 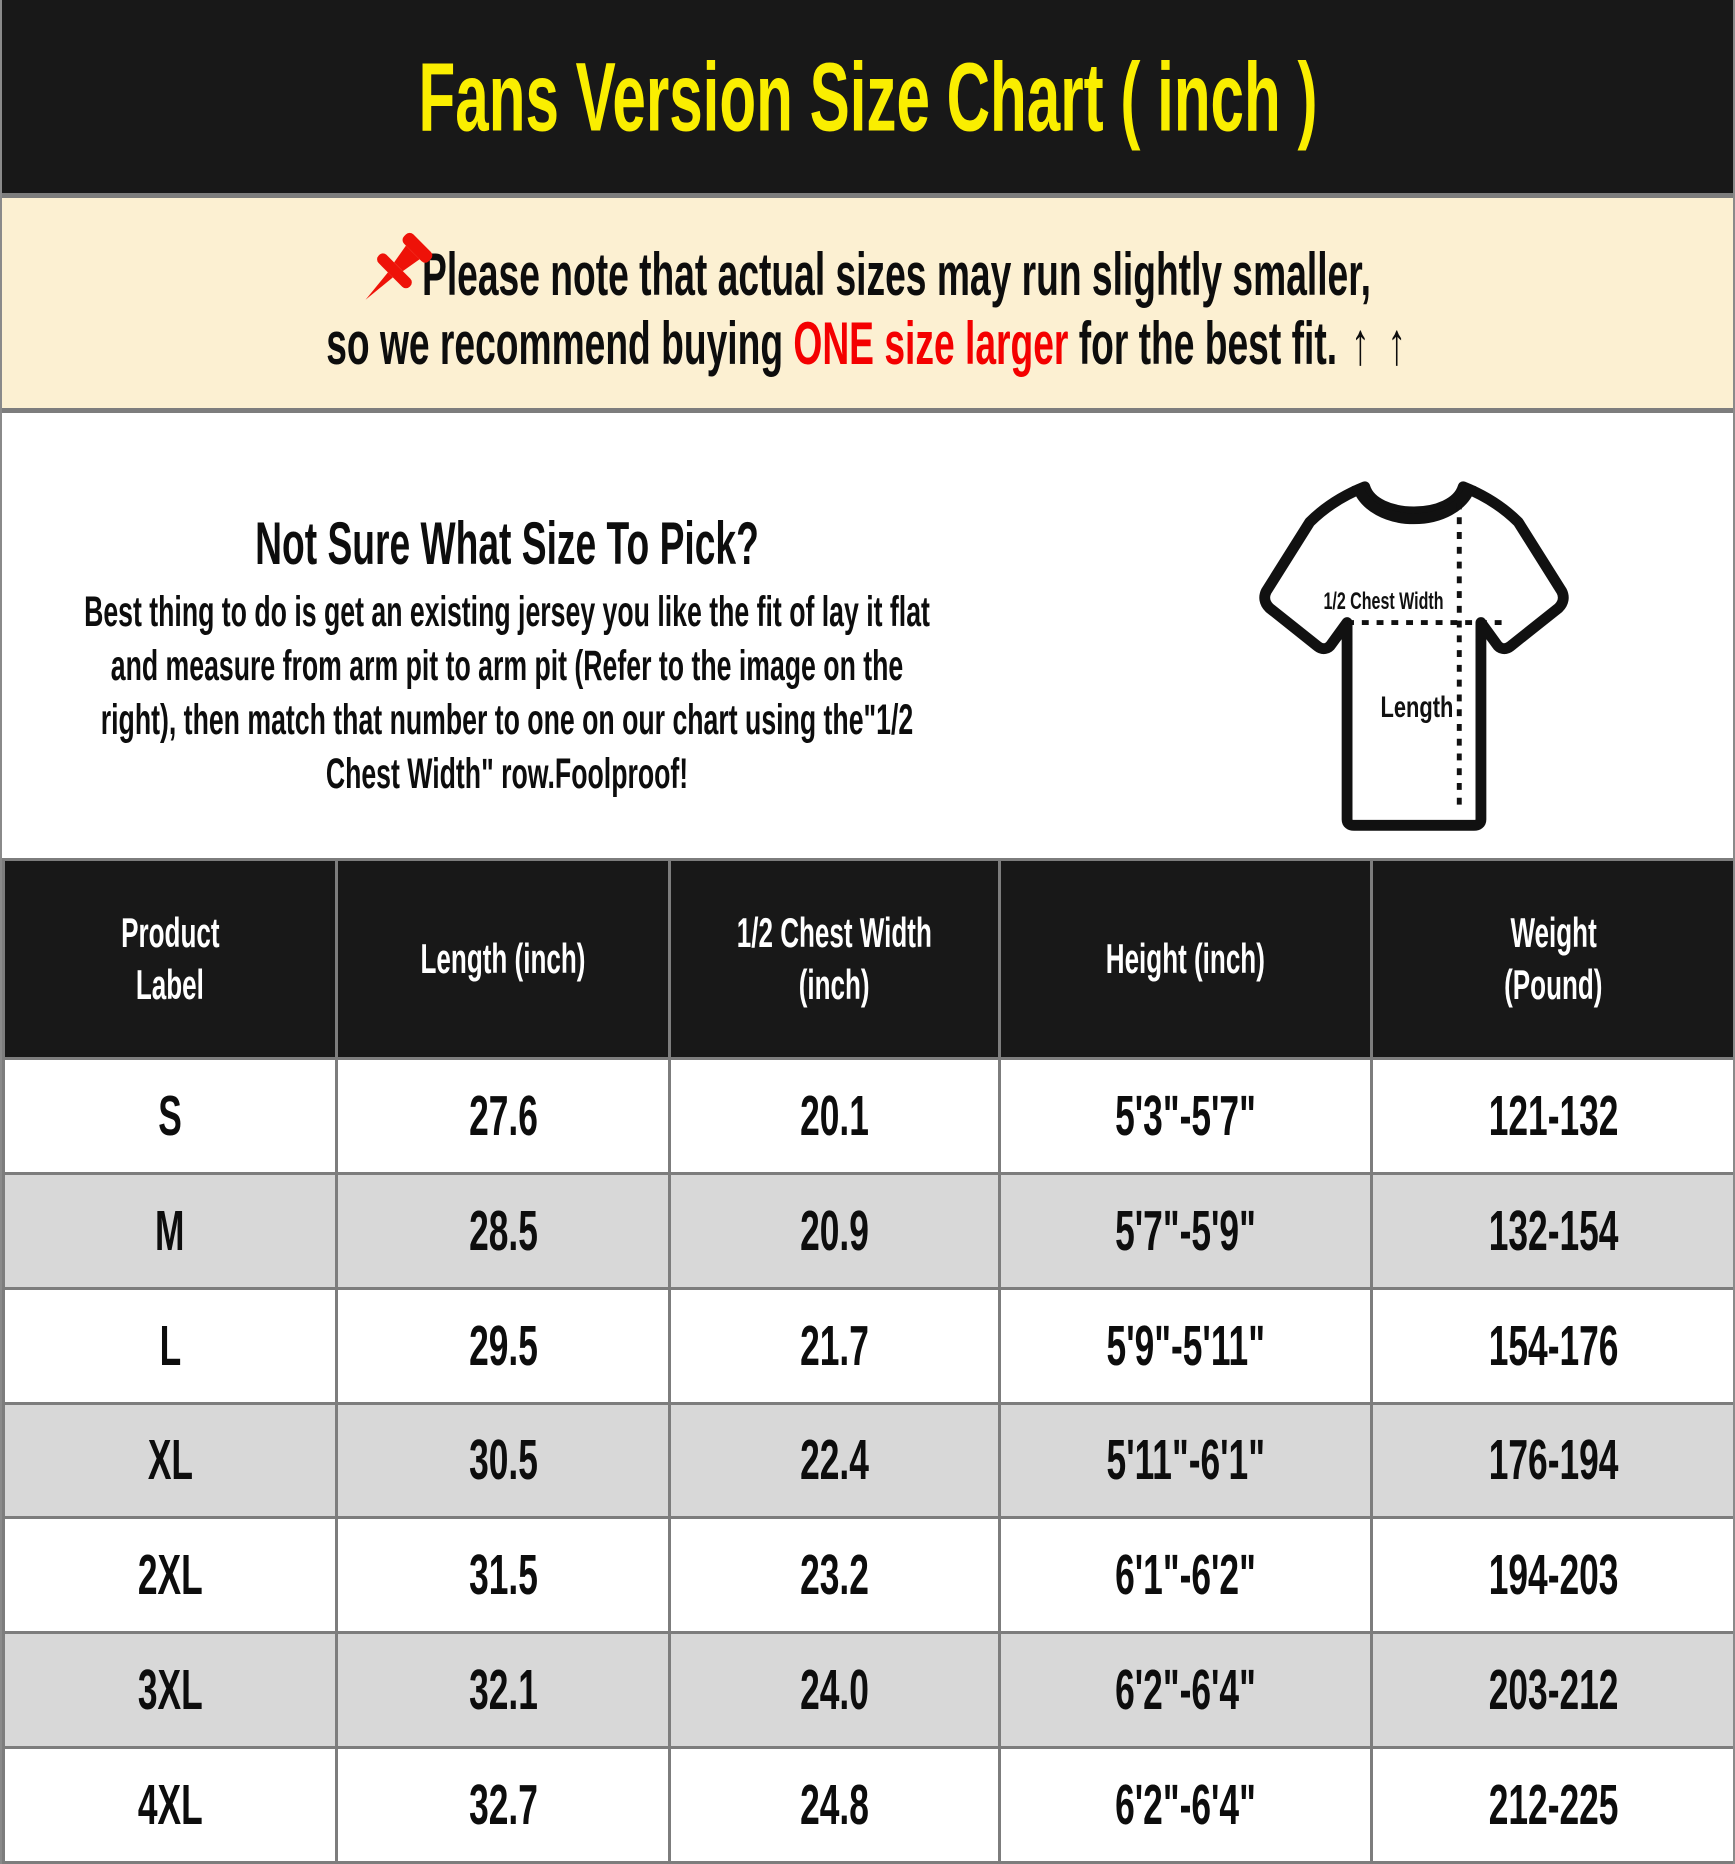 What do you see at coordinates (1553, 1690) in the screenshot?
I see `cell-3xl-weight: 203-212` at bounding box center [1553, 1690].